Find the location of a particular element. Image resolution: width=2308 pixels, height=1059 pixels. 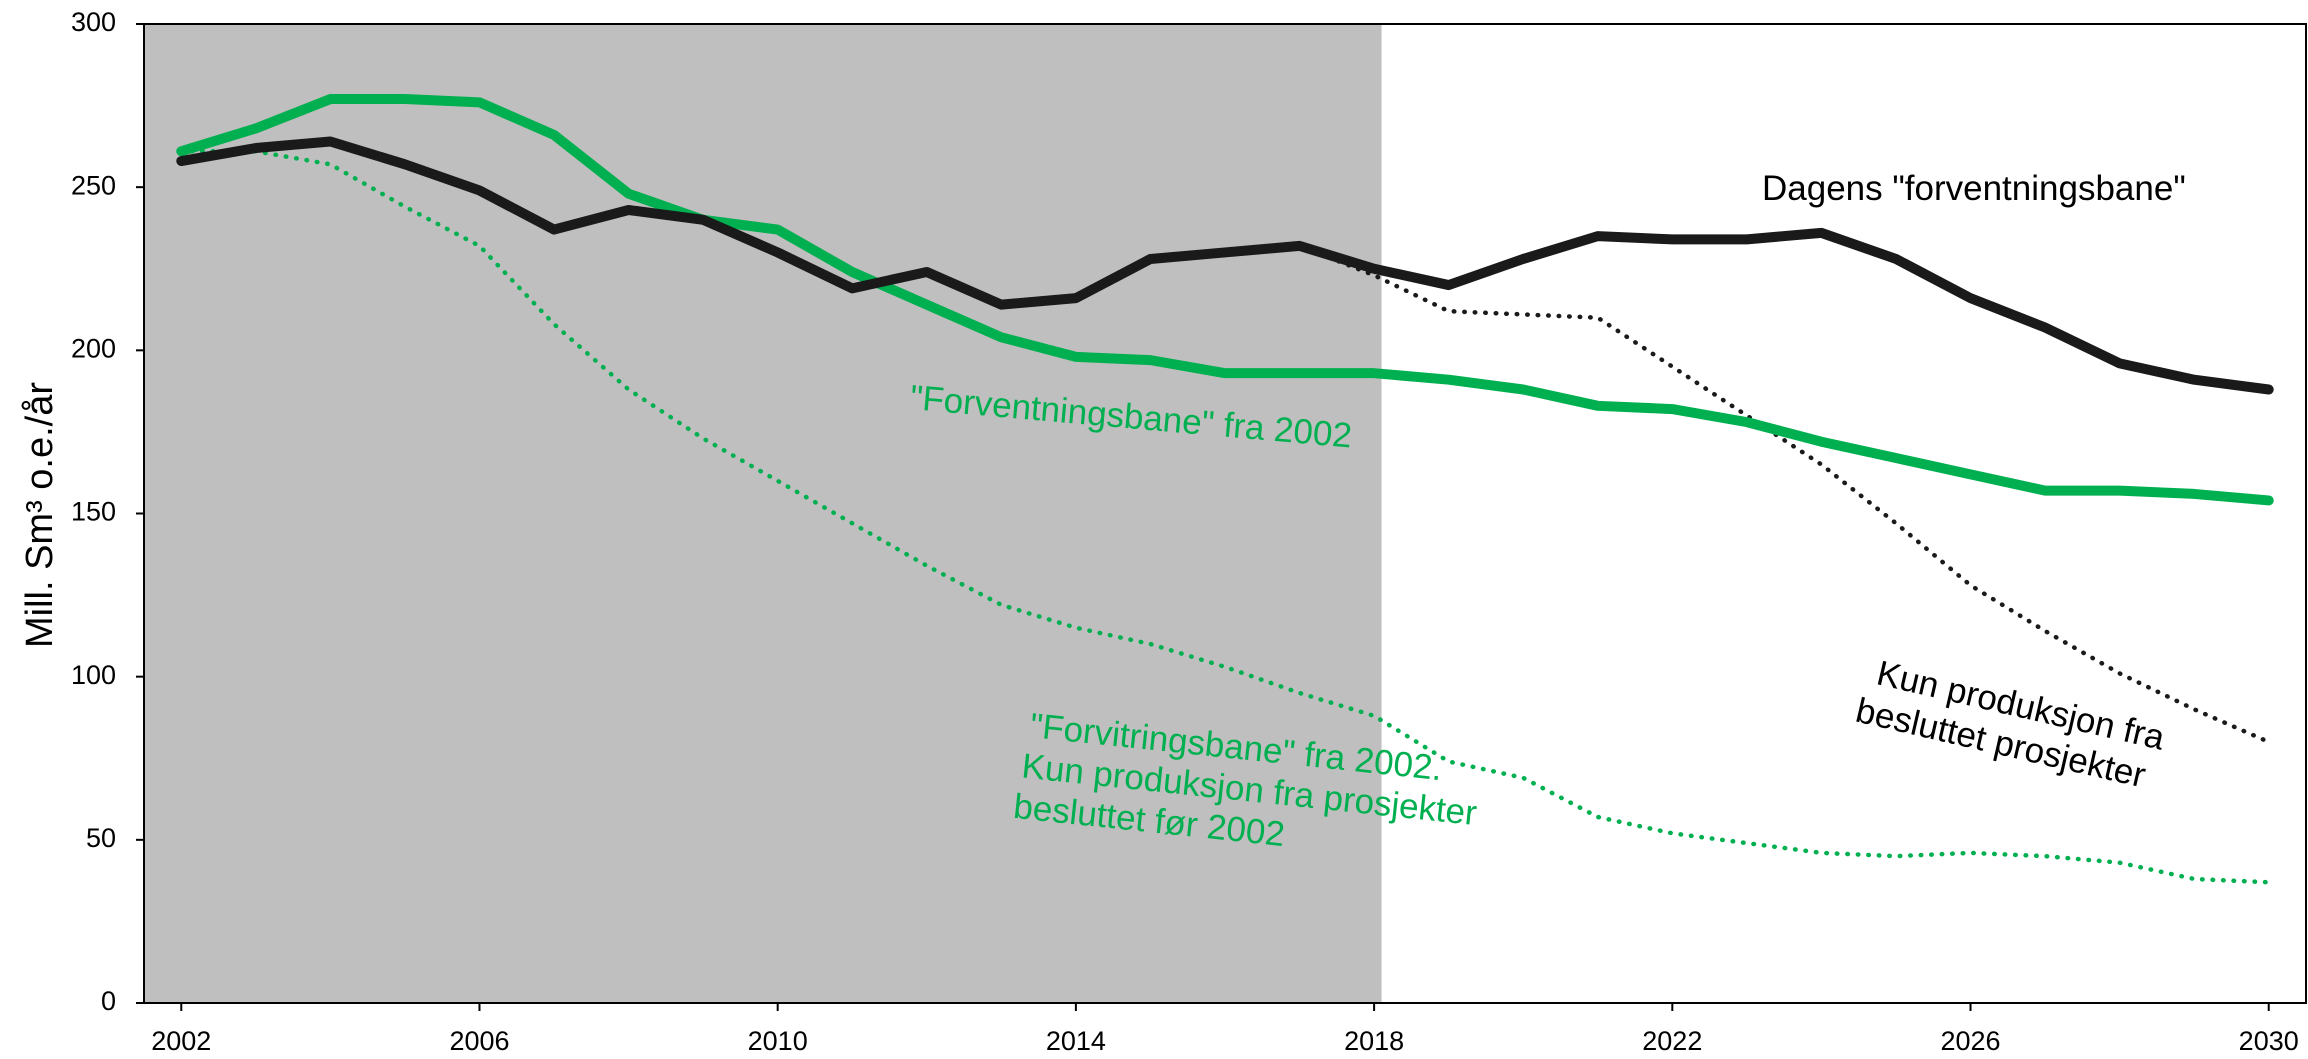

x-tick-label: 2002 is located at coordinates (181, 1041).